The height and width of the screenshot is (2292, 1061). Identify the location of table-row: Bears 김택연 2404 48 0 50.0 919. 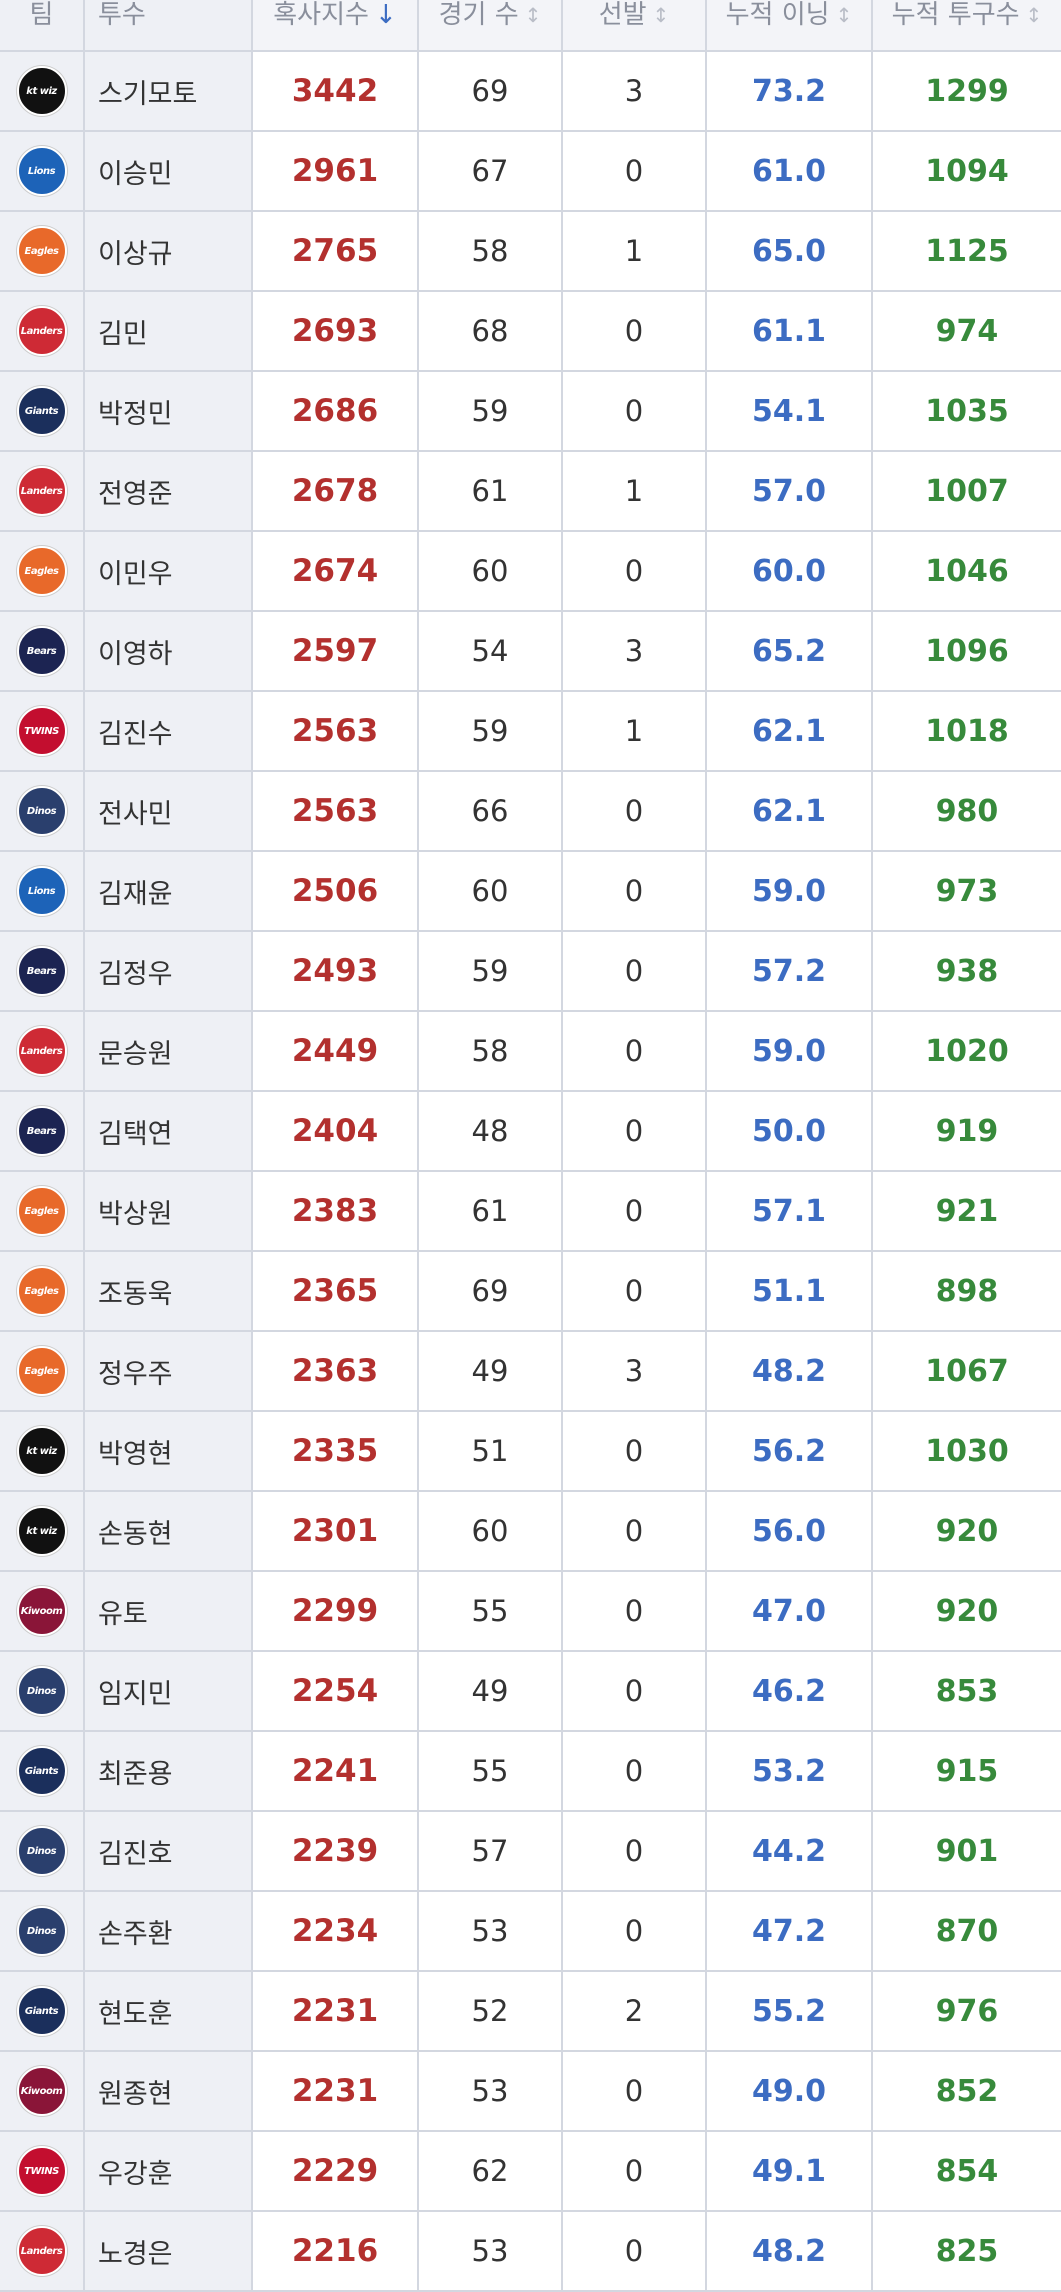
(530, 1132).